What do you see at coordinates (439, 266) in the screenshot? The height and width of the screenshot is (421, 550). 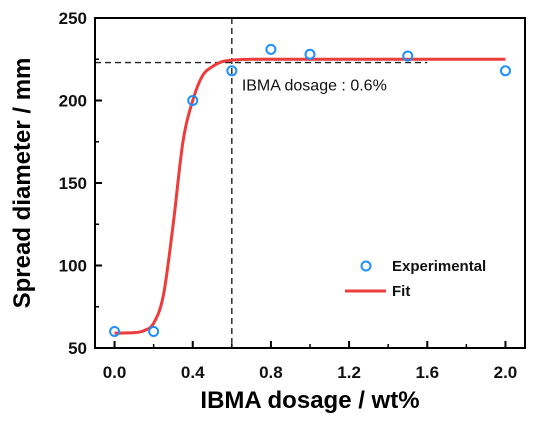 I see `legend-label-experimental: Experimental` at bounding box center [439, 266].